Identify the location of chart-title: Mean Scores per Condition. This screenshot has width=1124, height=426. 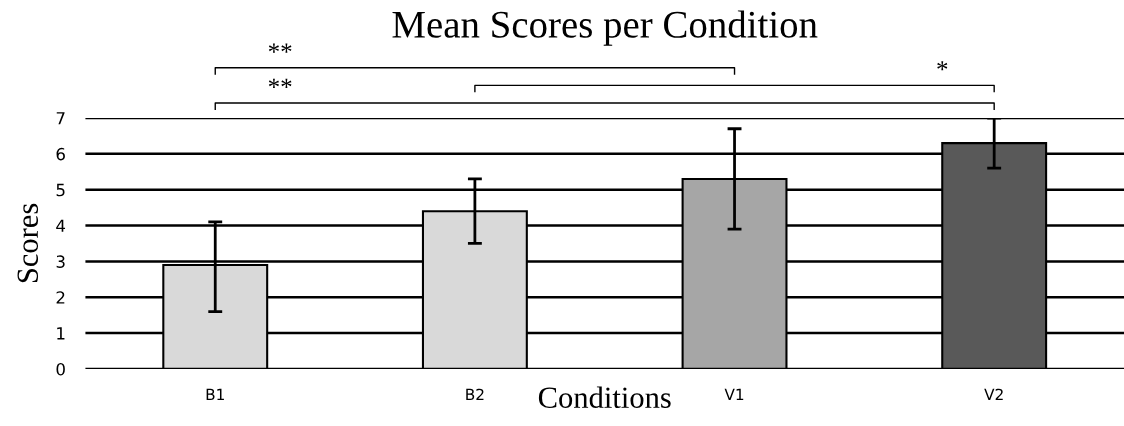
(605, 28).